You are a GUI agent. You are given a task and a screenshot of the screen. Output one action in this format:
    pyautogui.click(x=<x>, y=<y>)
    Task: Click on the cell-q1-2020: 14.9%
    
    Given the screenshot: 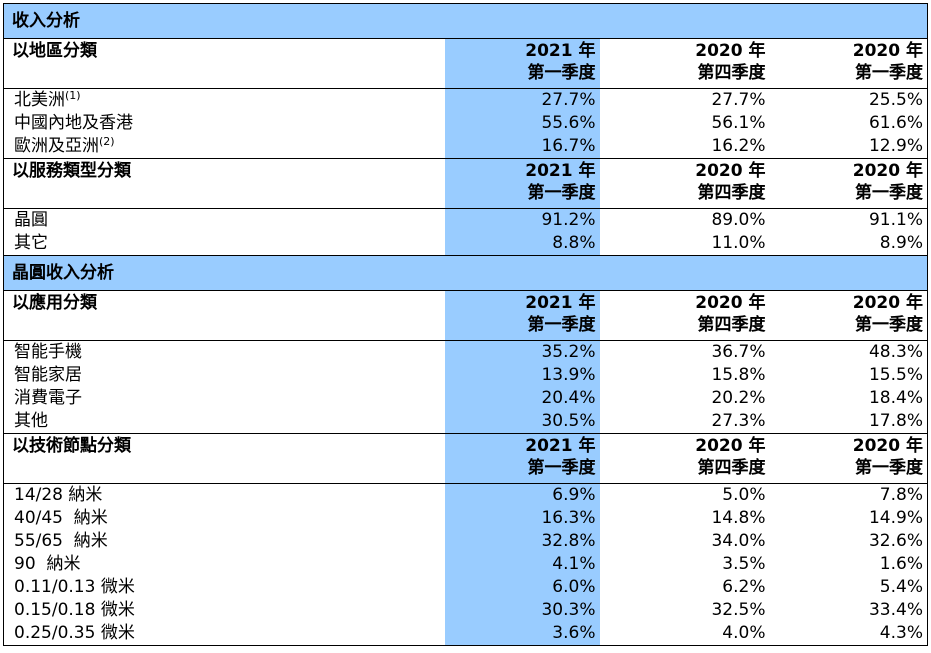 What is the action you would take?
    pyautogui.click(x=895, y=518)
    